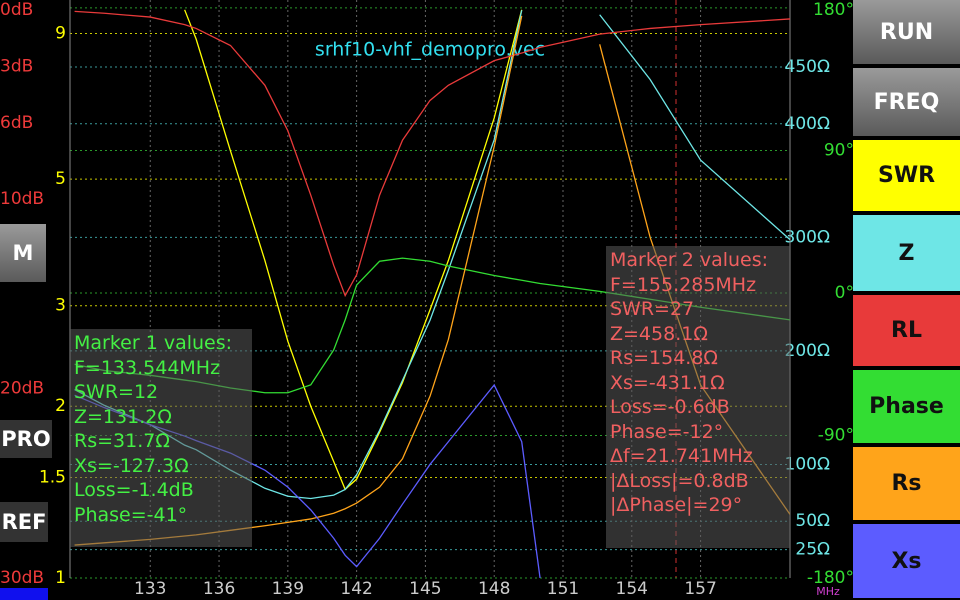 The image size is (960, 600). Describe the element at coordinates (122, 441) in the screenshot. I see `marker-value: Rs=31.7Ω` at that location.